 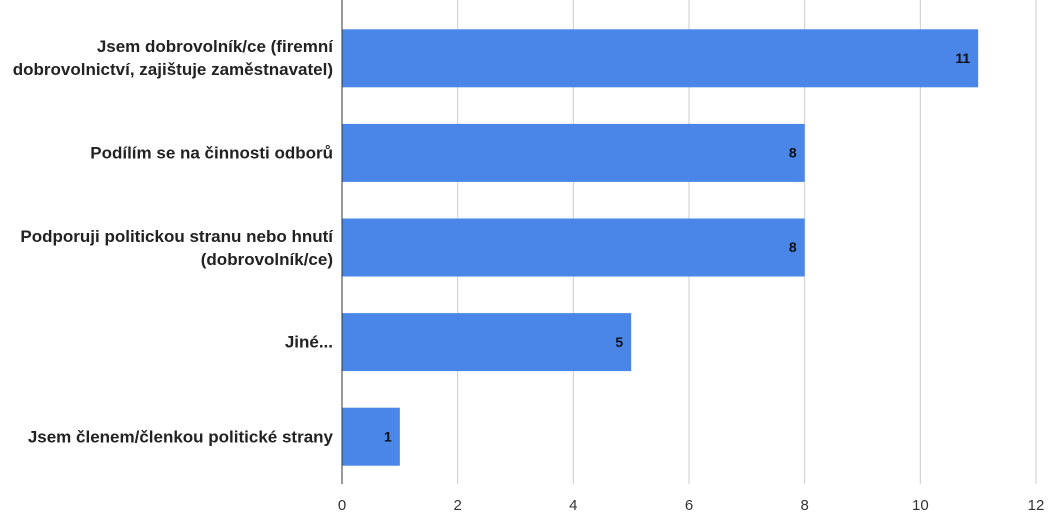 I want to click on y-tick-label: Podílím se na činnosti odborů, so click(x=211, y=153).